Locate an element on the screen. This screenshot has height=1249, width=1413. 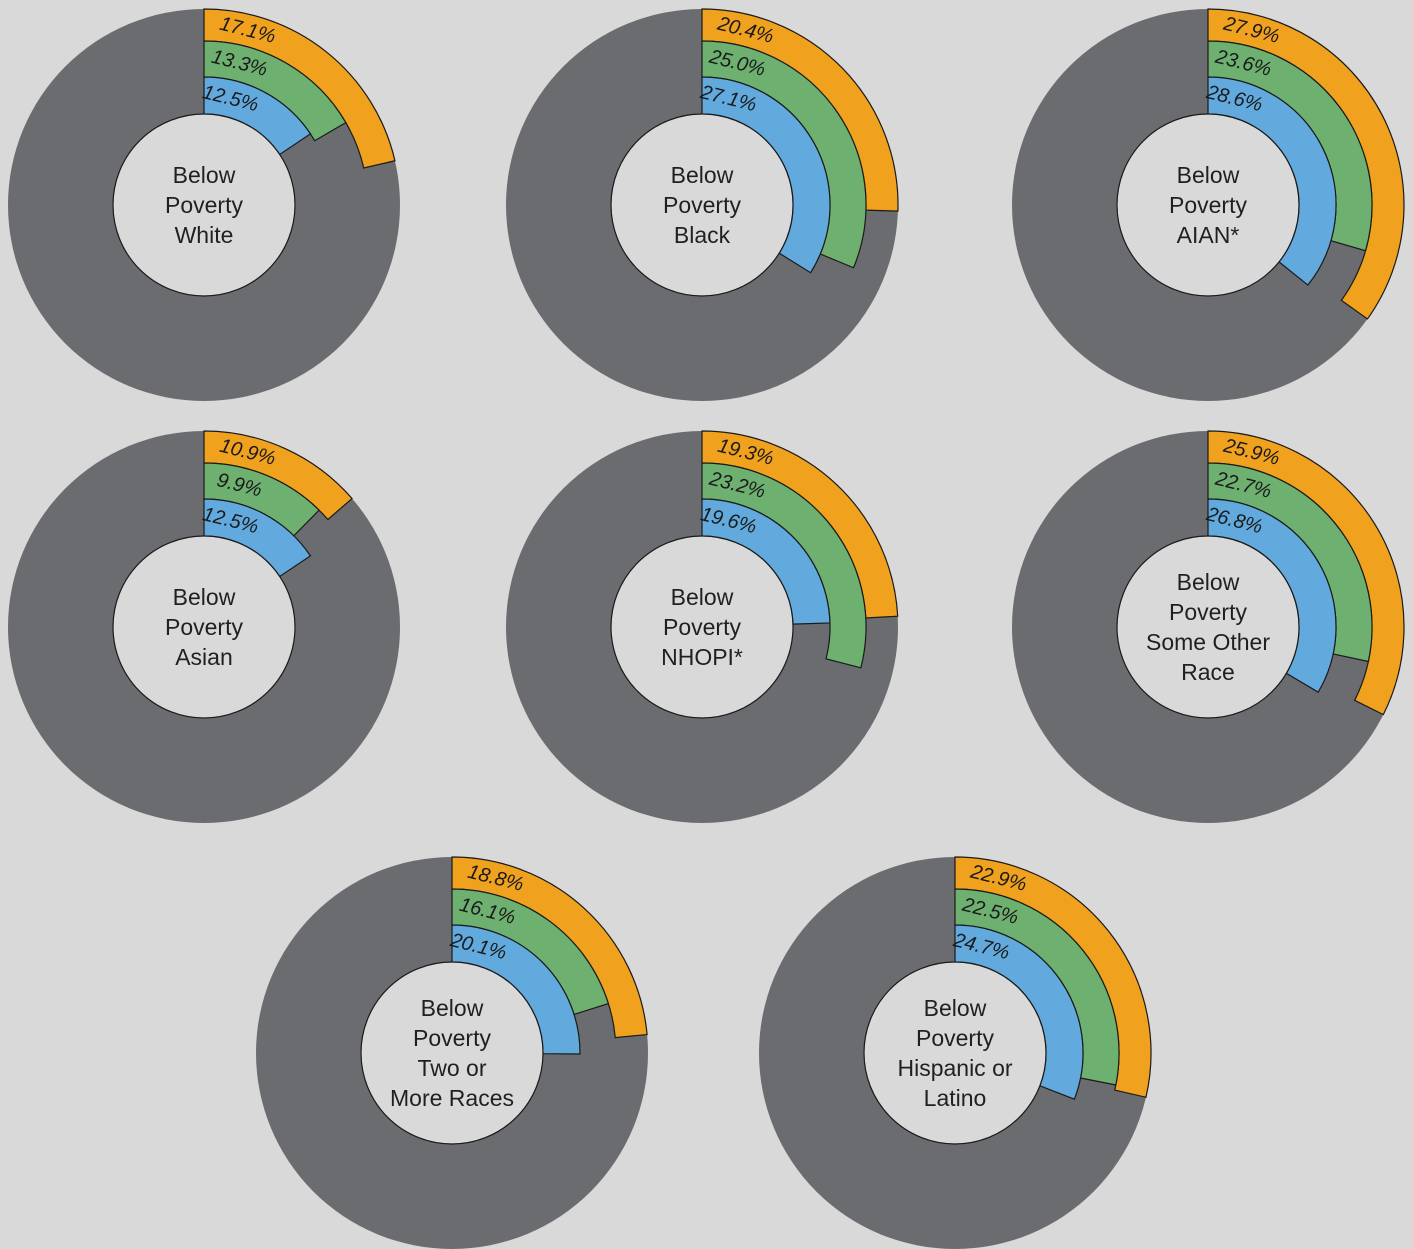
center-label-line: More Races is located at coordinates (452, 1098).